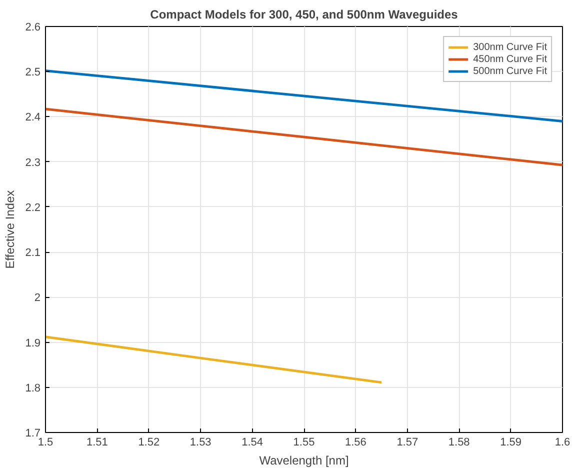 The height and width of the screenshot is (470, 576). I want to click on x-tick-label: 1.51, so click(97, 442).